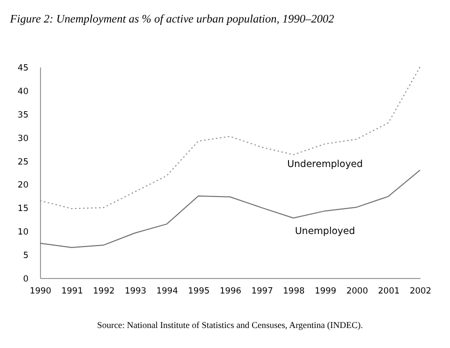 This screenshot has width=450, height=348. Describe the element at coordinates (23, 185) in the screenshot. I see `y-tick-label: 20` at that location.